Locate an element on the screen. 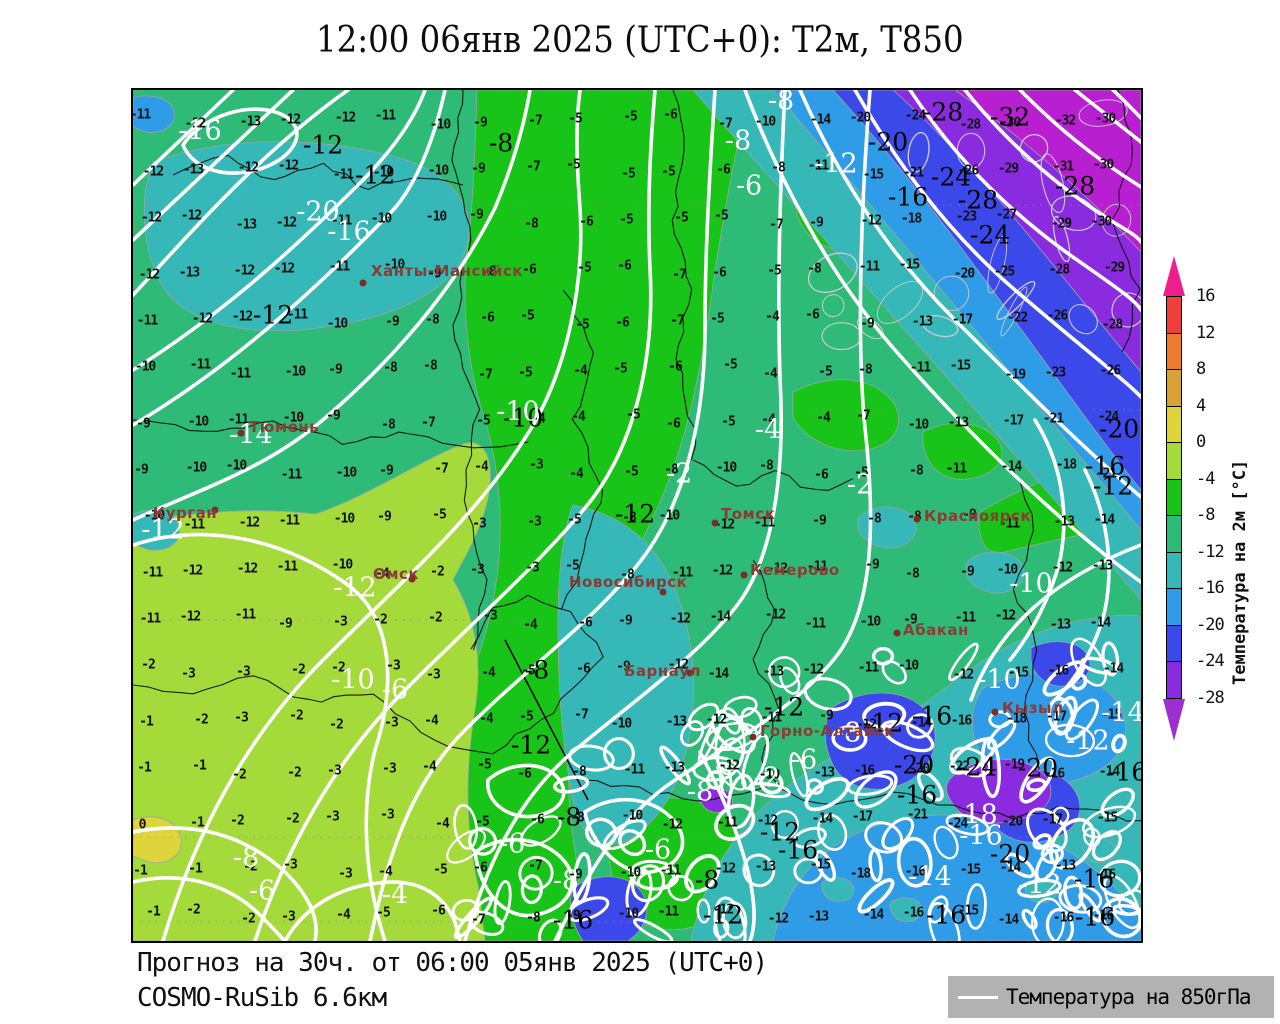 This screenshot has width=1280, height=1024. temp-value-label: -8 is located at coordinates (814, 269).